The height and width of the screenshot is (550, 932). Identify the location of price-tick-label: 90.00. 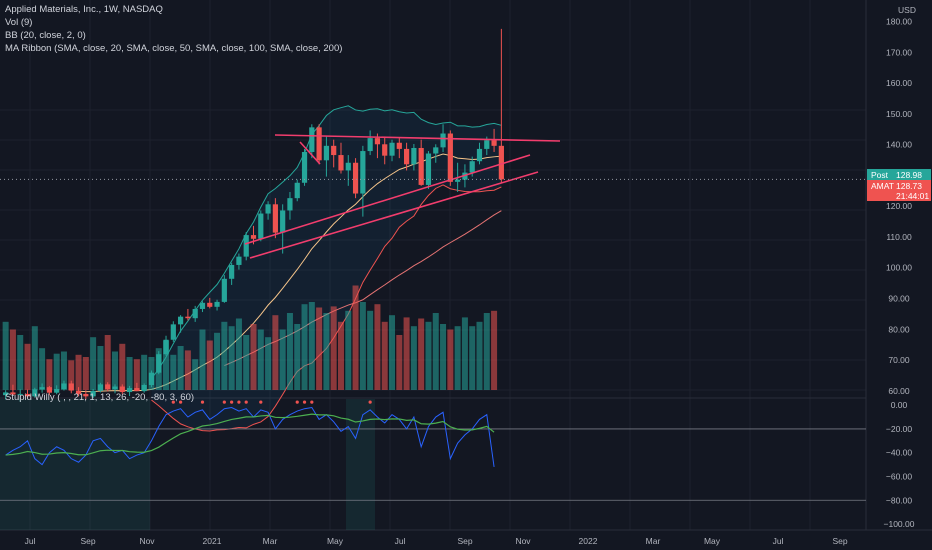
(899, 299).